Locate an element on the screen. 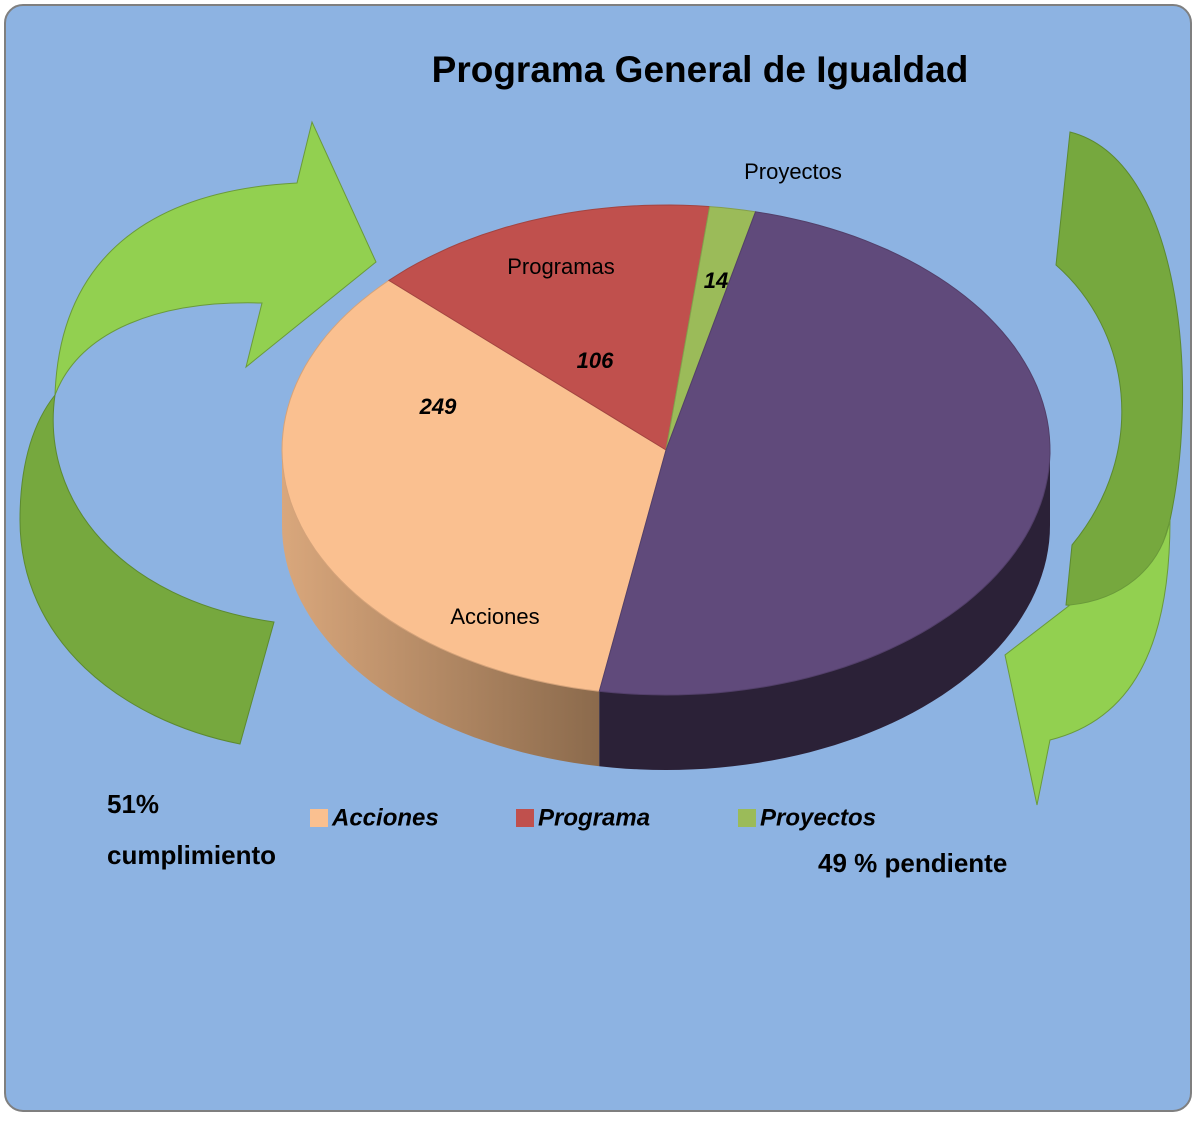 The height and width of the screenshot is (1121, 1196). legend: Acciones Programa Proyectos is located at coordinates (593, 817).